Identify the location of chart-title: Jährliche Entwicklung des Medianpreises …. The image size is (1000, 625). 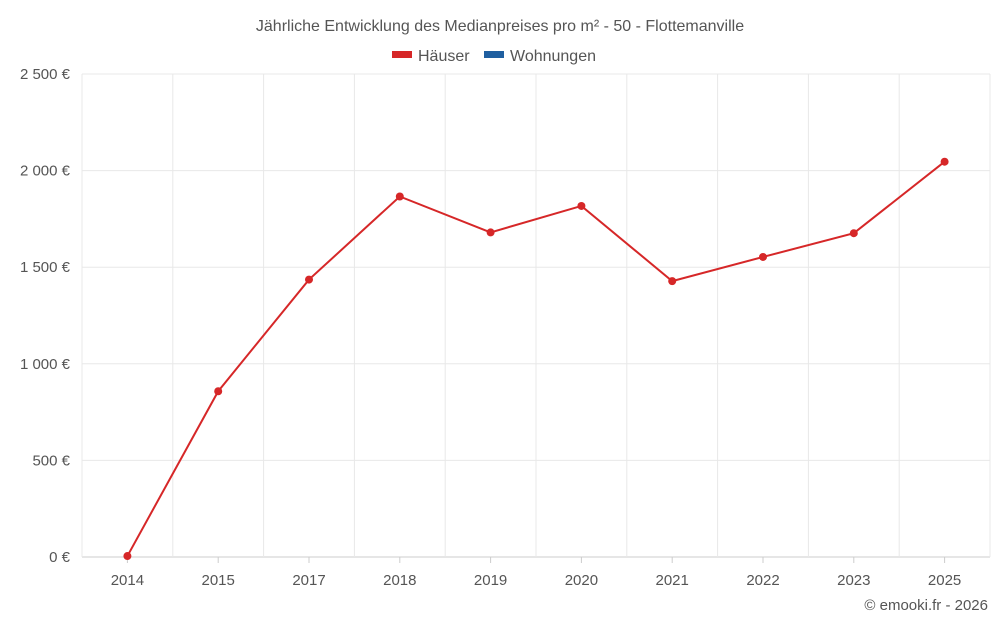
(500, 26).